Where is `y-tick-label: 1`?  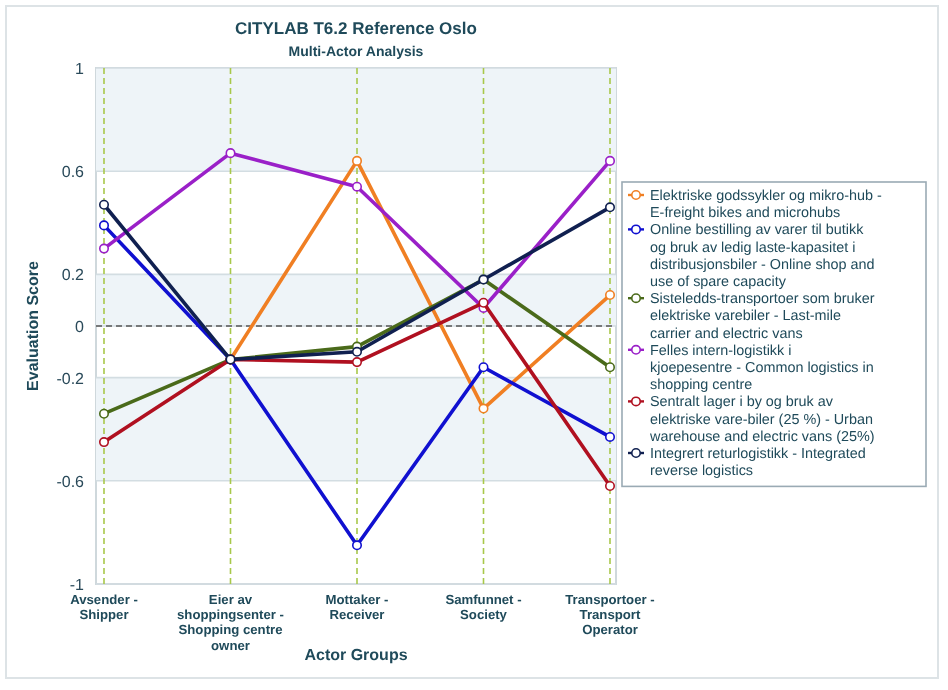
y-tick-label: 1 is located at coordinates (80, 69).